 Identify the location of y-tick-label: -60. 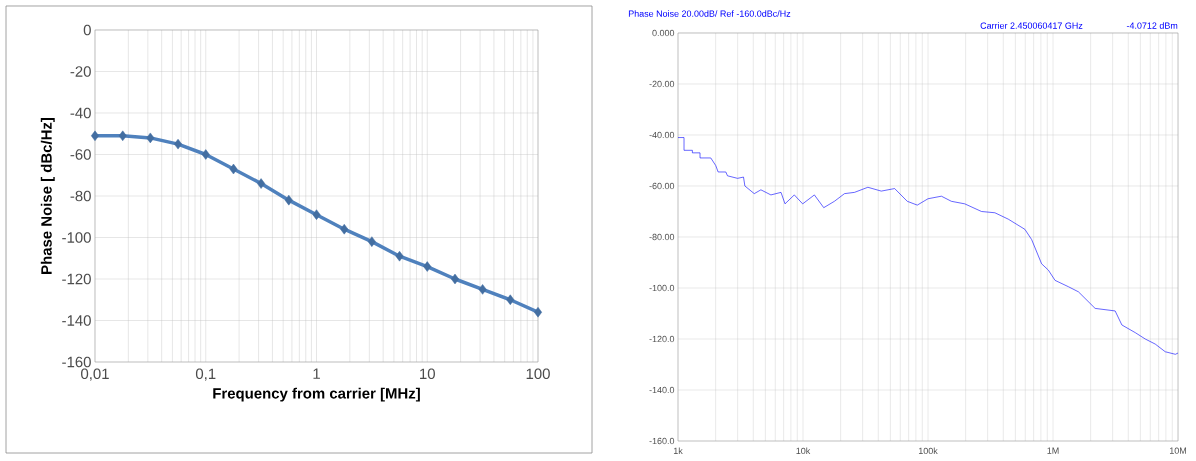
(80, 154).